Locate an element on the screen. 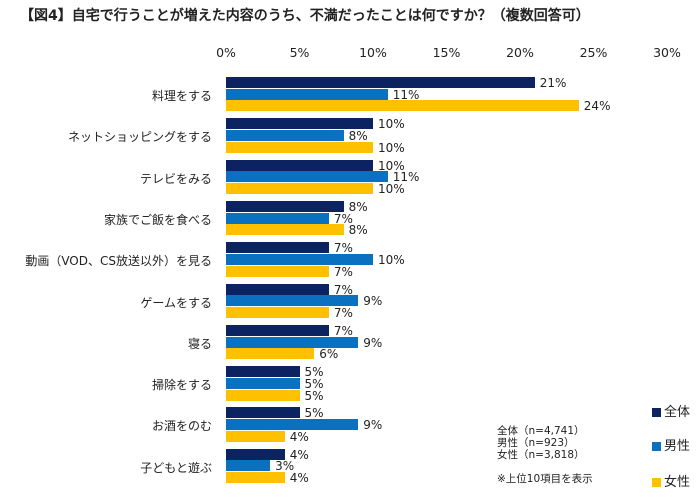 The height and width of the screenshot is (497, 700). data-label: 3% is located at coordinates (285, 466).